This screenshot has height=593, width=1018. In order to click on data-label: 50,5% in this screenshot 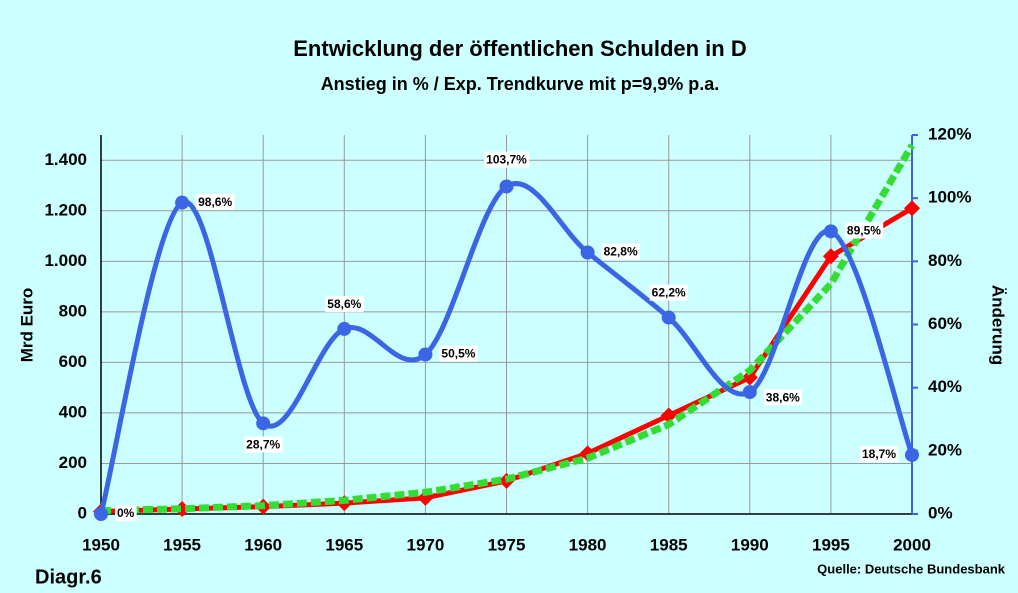, I will do `click(458, 354)`.